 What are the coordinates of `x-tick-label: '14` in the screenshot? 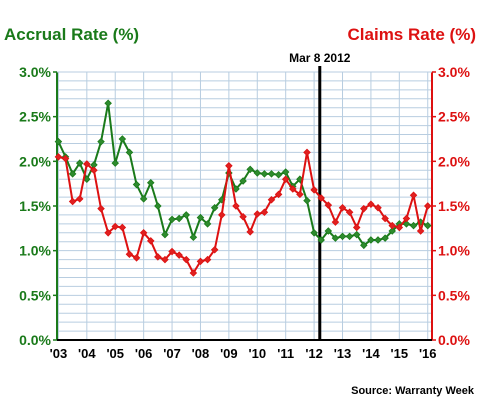 It's located at (371, 353).